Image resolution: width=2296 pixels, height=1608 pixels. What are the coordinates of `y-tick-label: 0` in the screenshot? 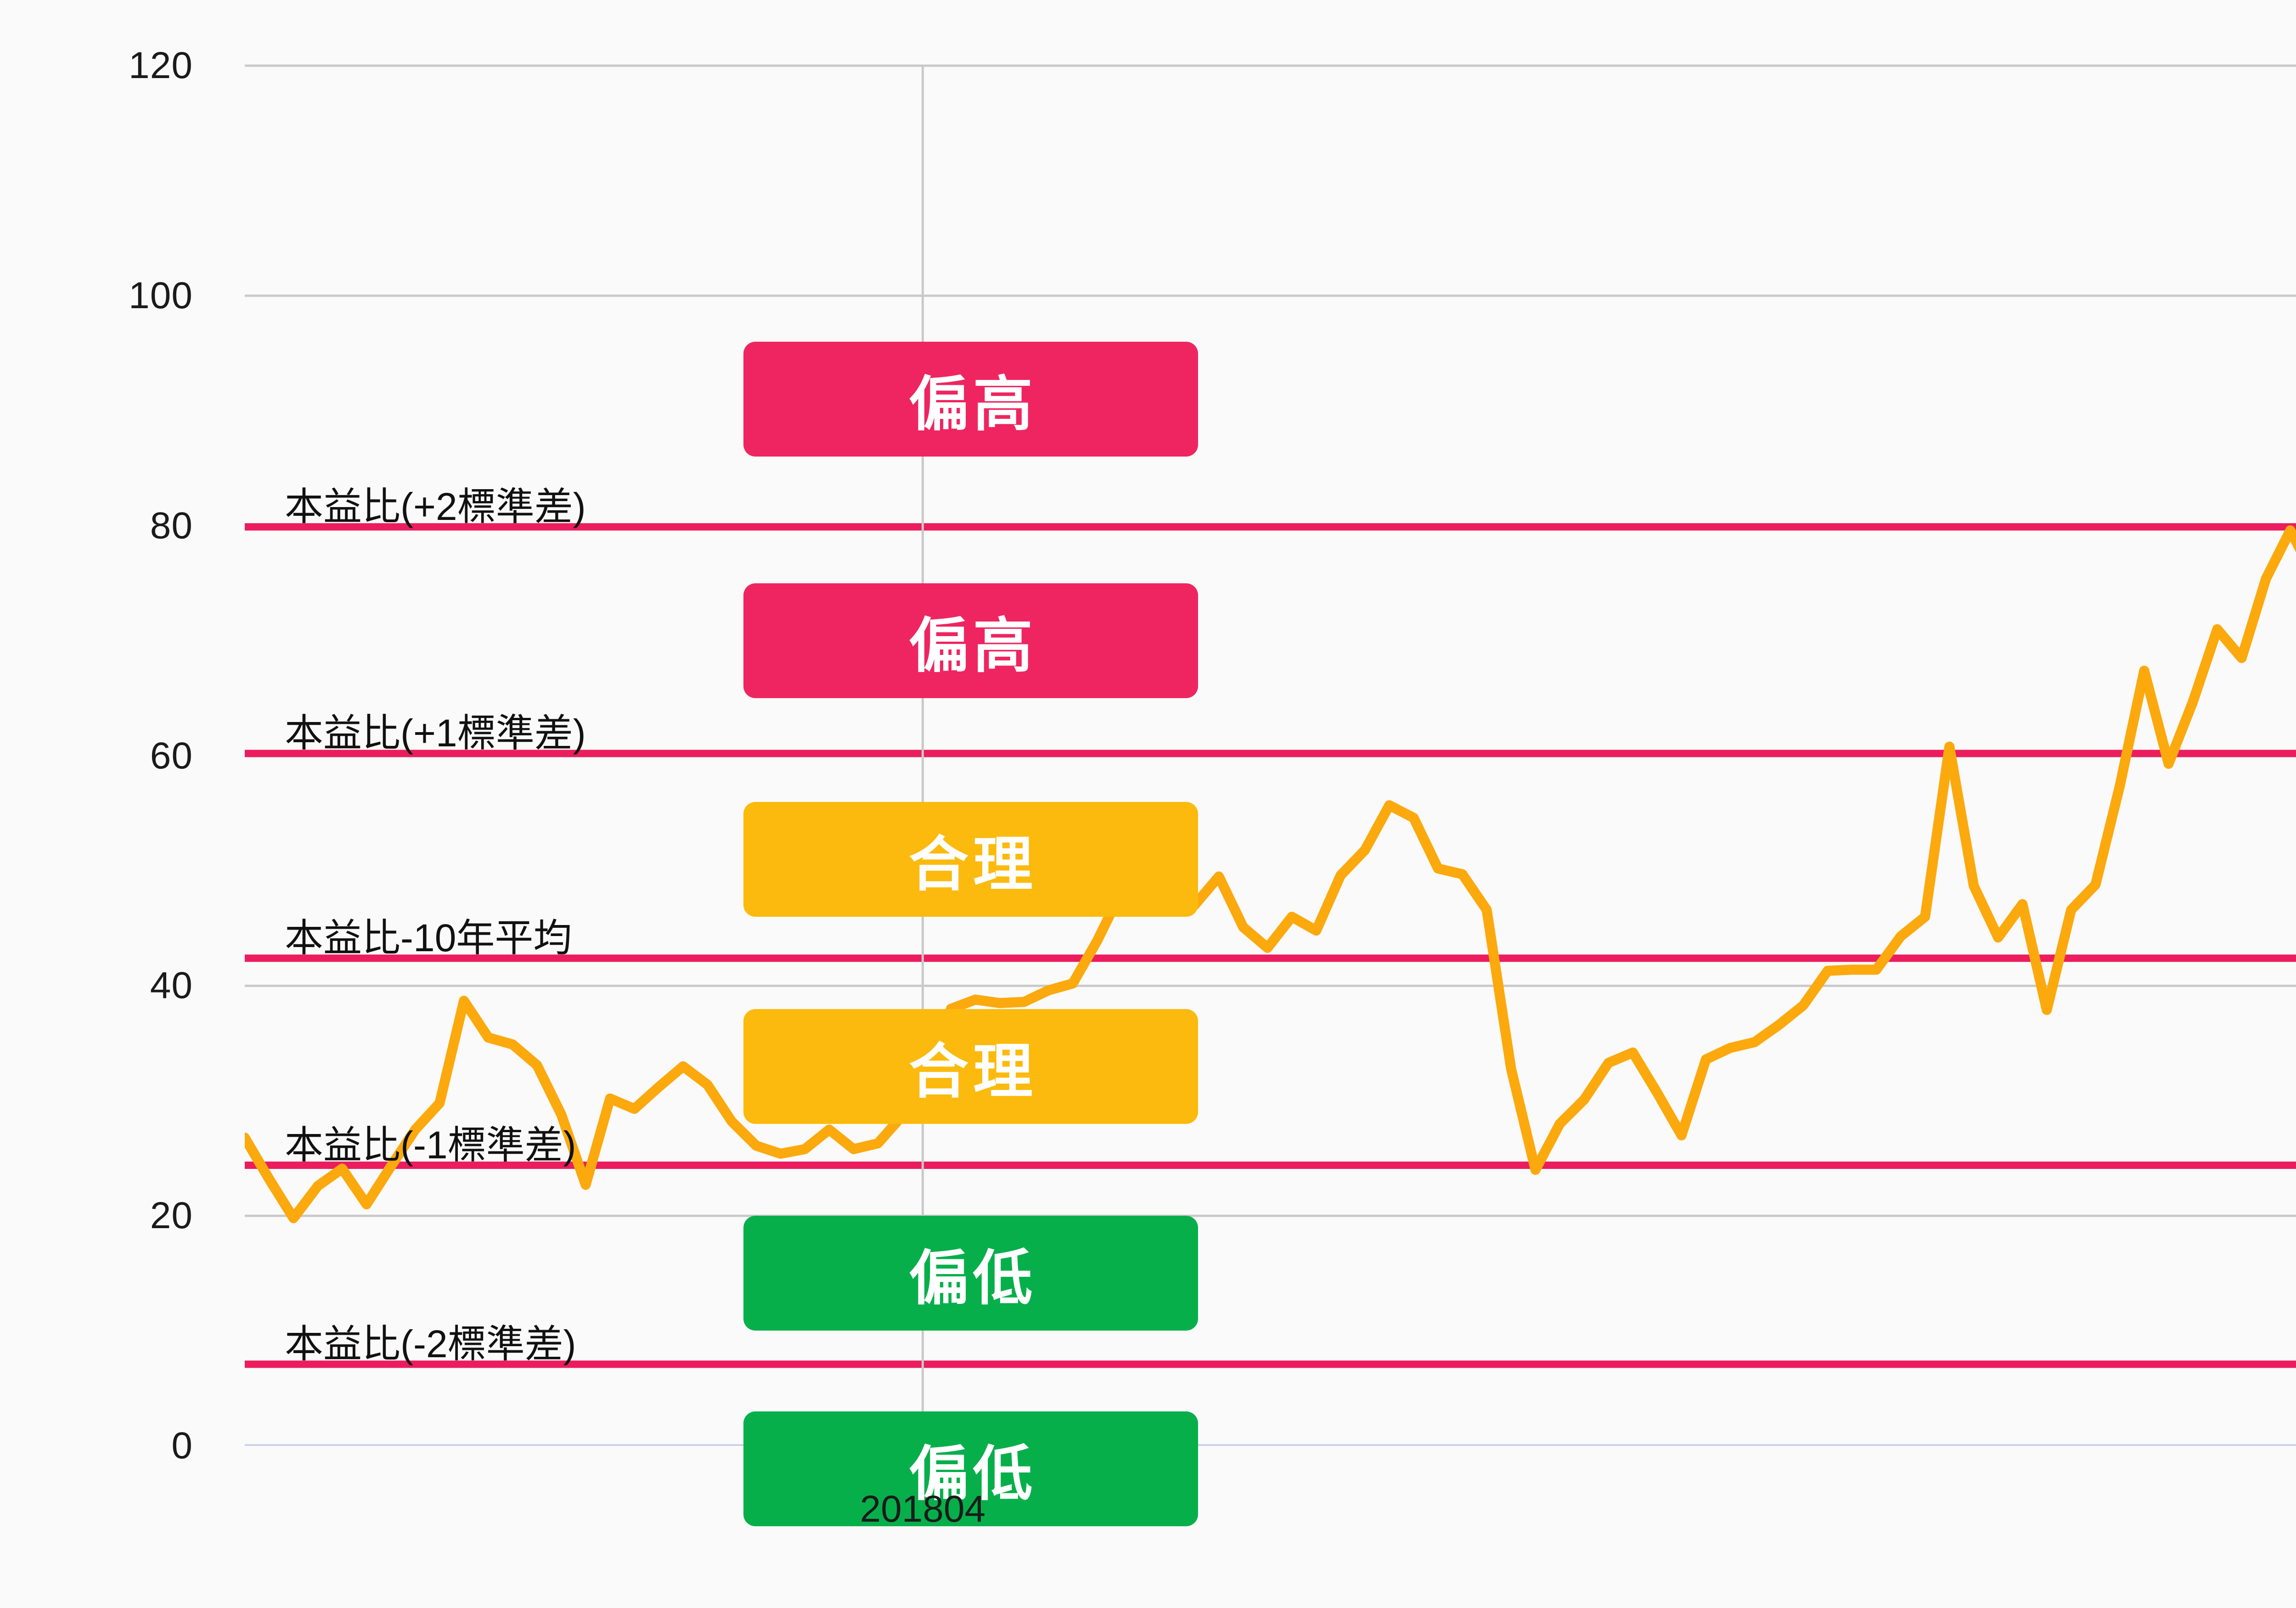 It's located at (182, 1446).